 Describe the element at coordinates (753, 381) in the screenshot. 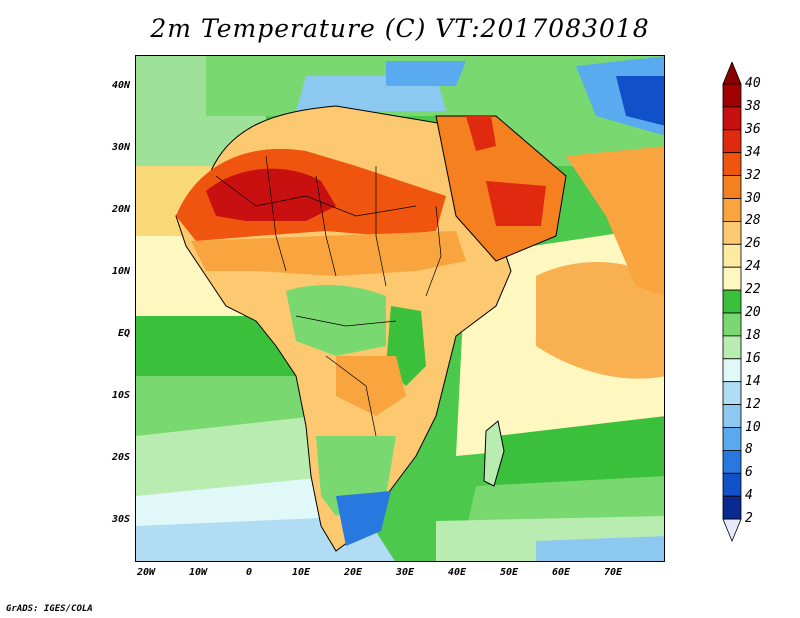

I see `colorbar-label: 14` at that location.